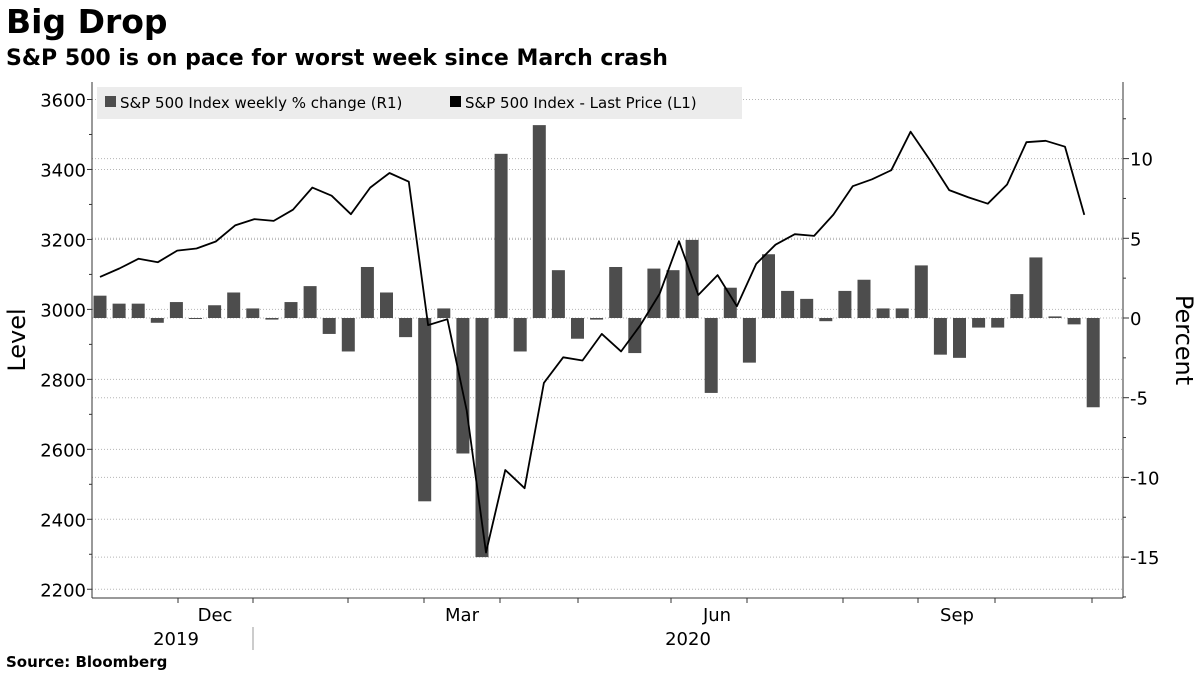 The height and width of the screenshot is (675, 1200). Describe the element at coordinates (63, 450) in the screenshot. I see `left-tick-label: 2600` at that location.